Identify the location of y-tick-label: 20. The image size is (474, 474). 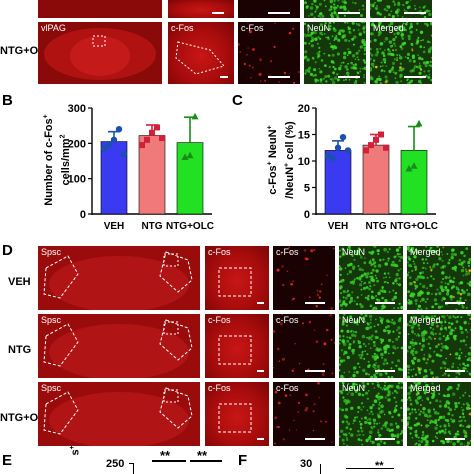
(304, 109).